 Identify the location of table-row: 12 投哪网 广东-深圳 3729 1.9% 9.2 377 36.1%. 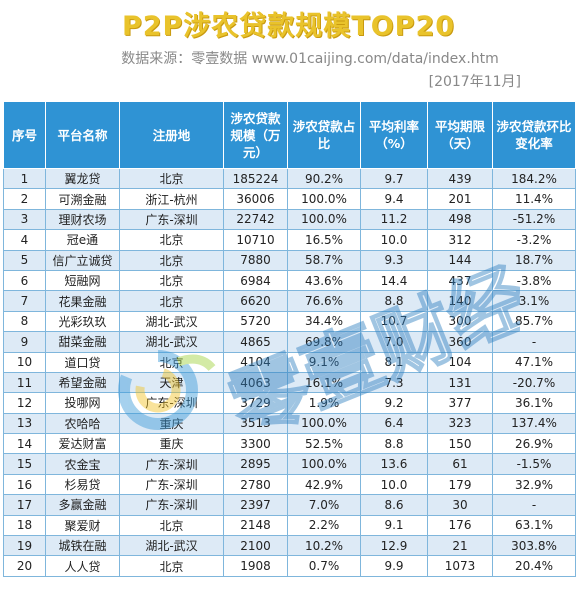
(289, 403).